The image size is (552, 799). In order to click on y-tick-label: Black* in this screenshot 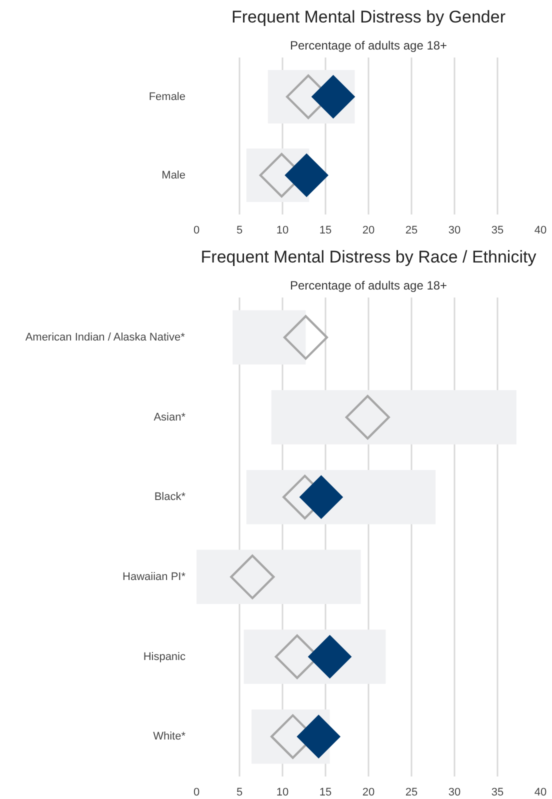, I will do `click(170, 497)`.